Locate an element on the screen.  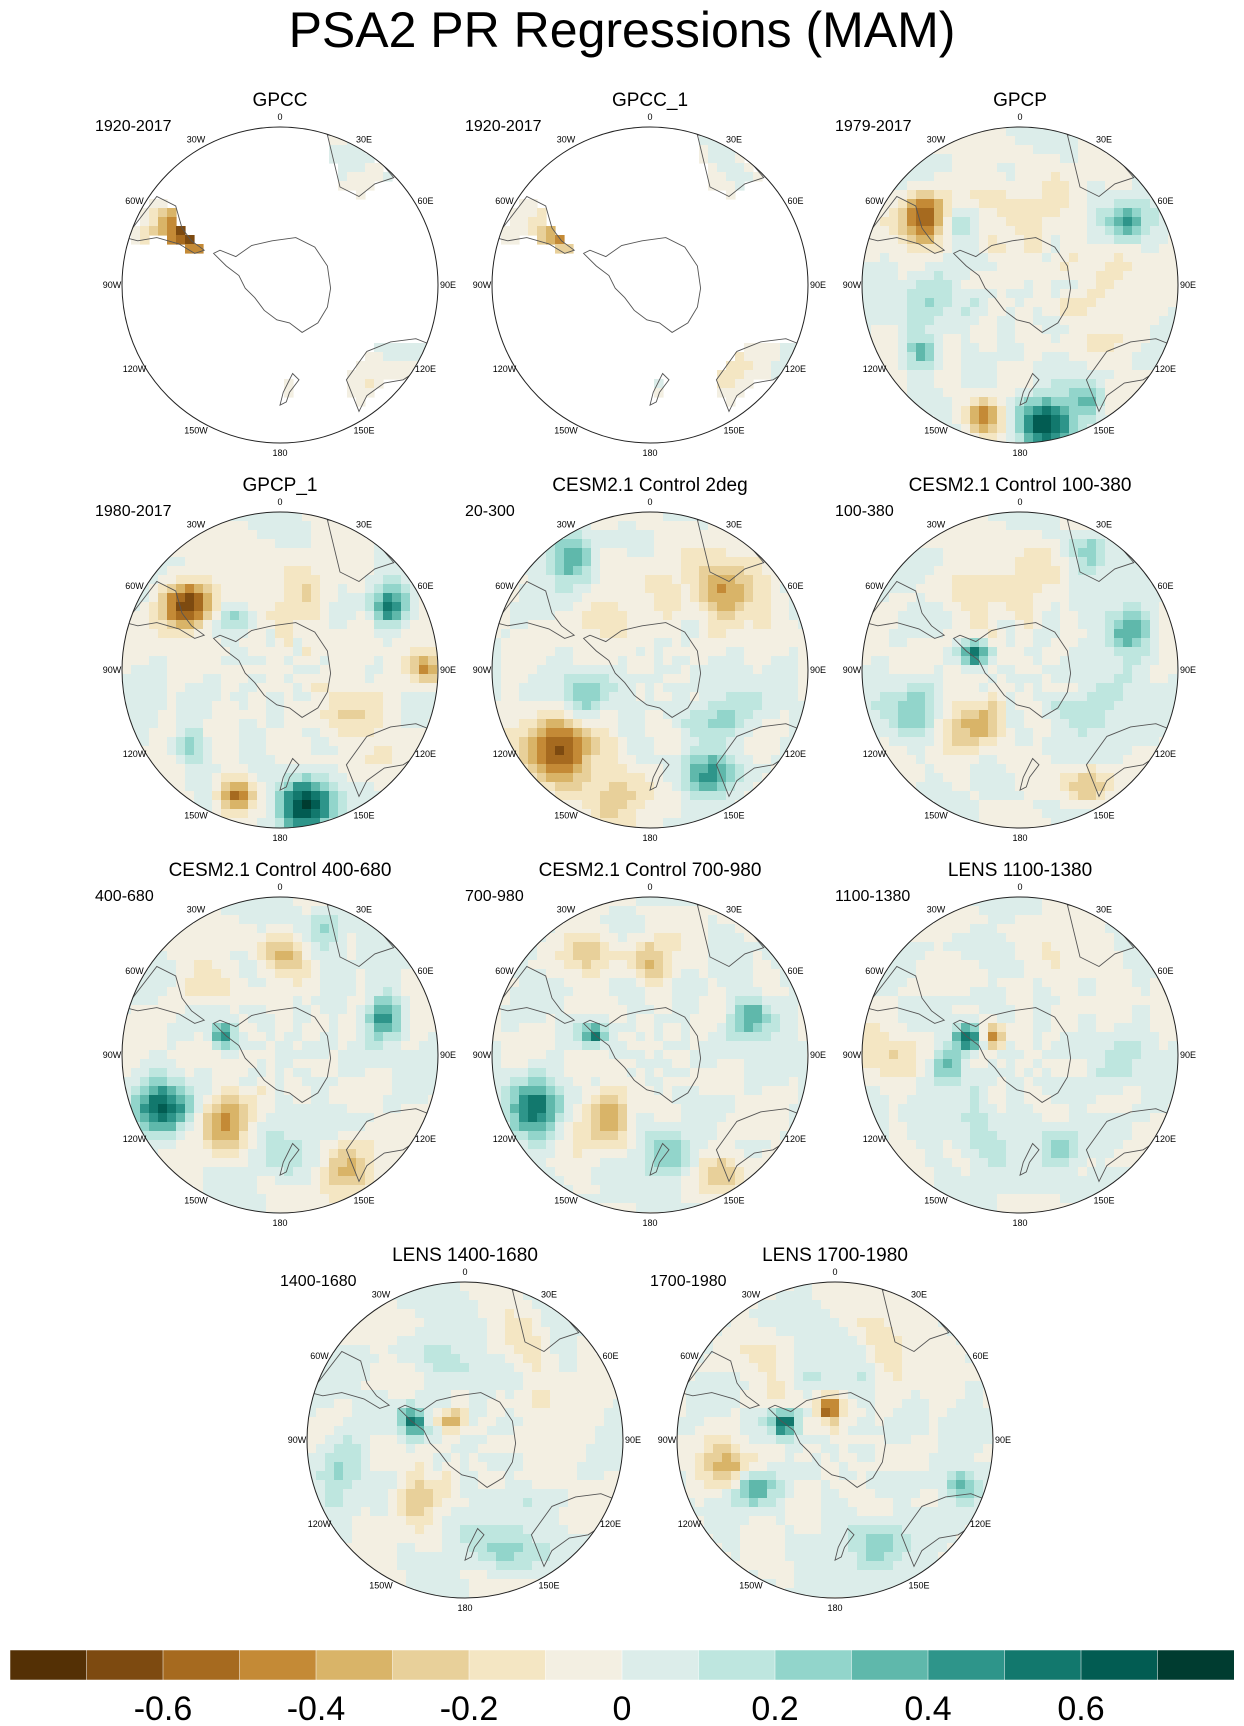
colorbar: -0.6 -0.4 -0.2 0 0.2 0.4 0.6 is located at coordinates (622, 1688).